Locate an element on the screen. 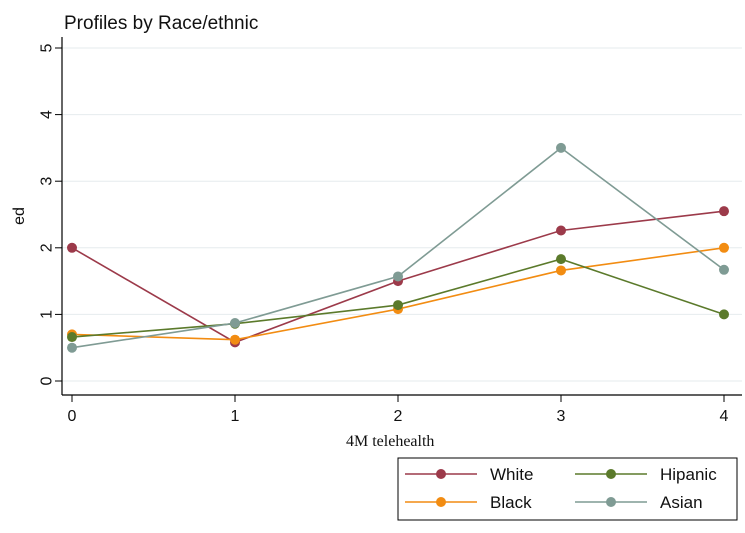 This screenshot has height=533, width=745. x-tick-label: 1 is located at coordinates (235, 416).